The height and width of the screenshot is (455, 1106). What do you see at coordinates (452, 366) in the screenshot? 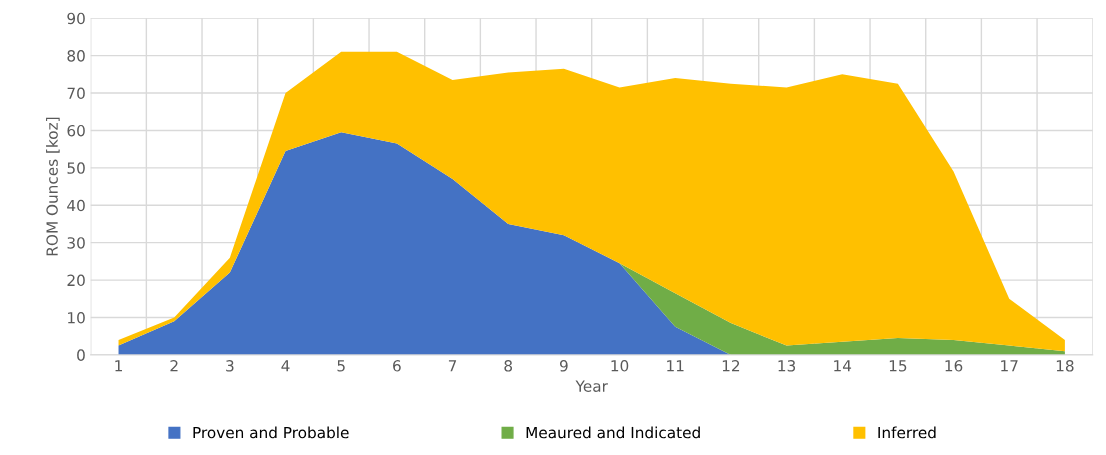
I see `x-tick-label: 7` at bounding box center [452, 366].